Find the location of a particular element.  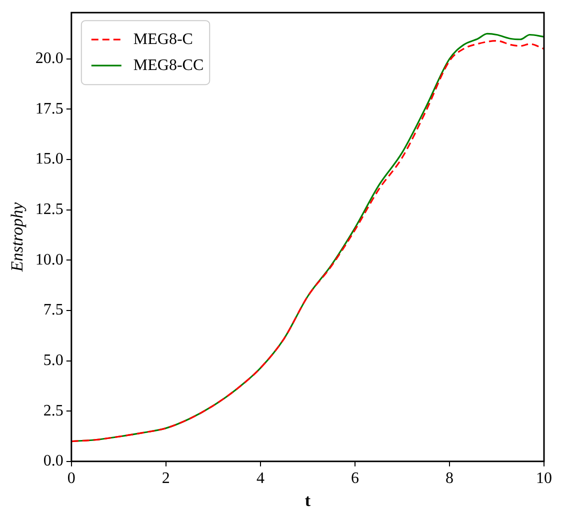

legend-label: MEG8-CC is located at coordinates (168, 65).